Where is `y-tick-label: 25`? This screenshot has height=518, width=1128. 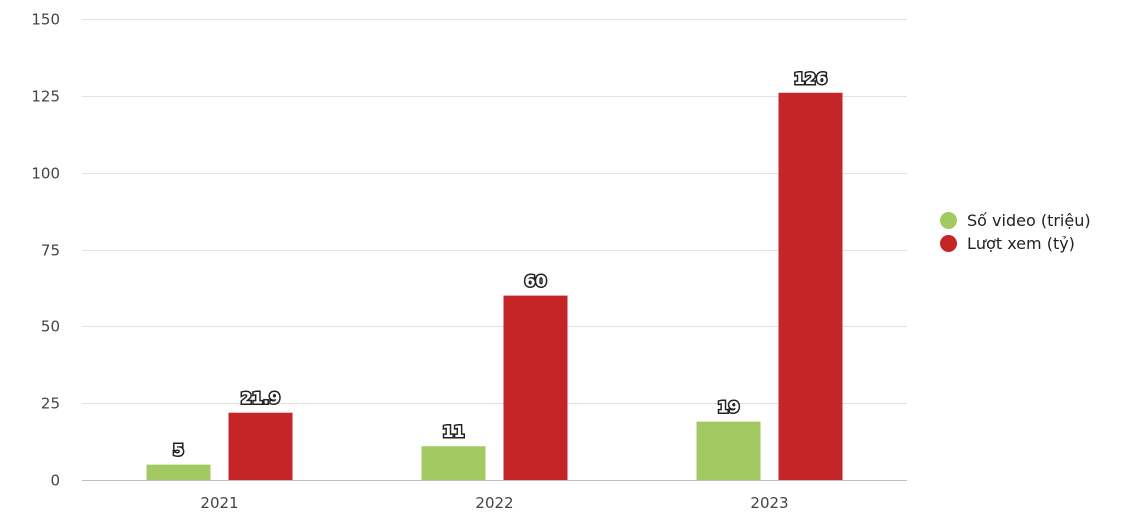 y-tick-label: 25 is located at coordinates (50, 404).